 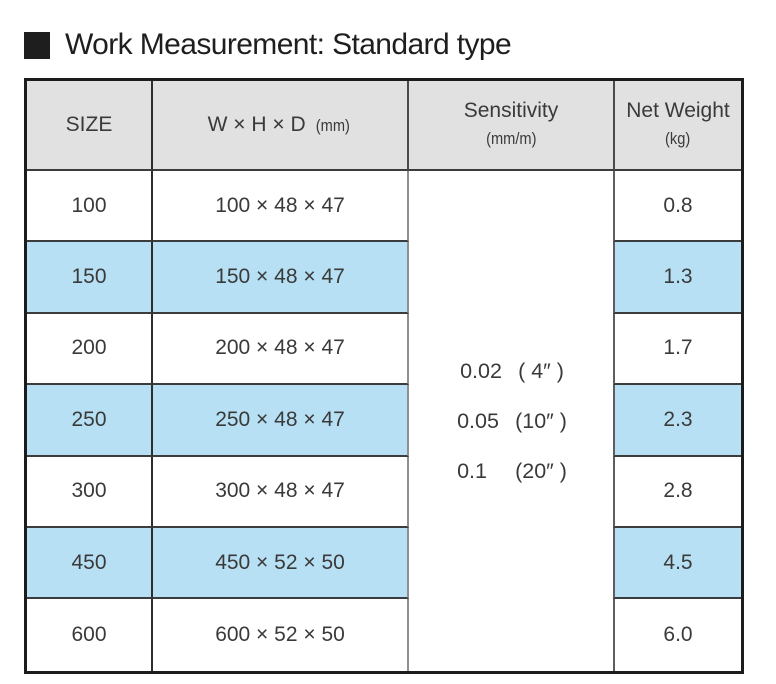 I want to click on dimensions-cell: 150 × 48 × 47, so click(x=281, y=278).